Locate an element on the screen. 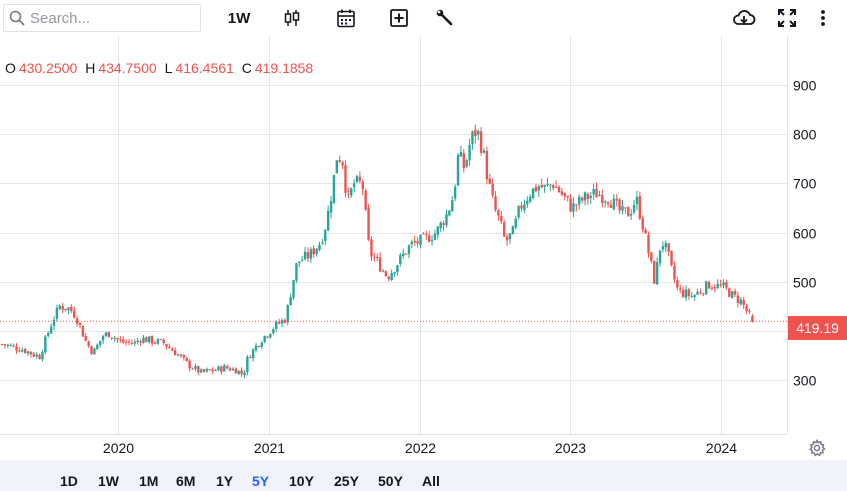 The height and width of the screenshot is (491, 847). wrench-icon is located at coordinates (444, 17).